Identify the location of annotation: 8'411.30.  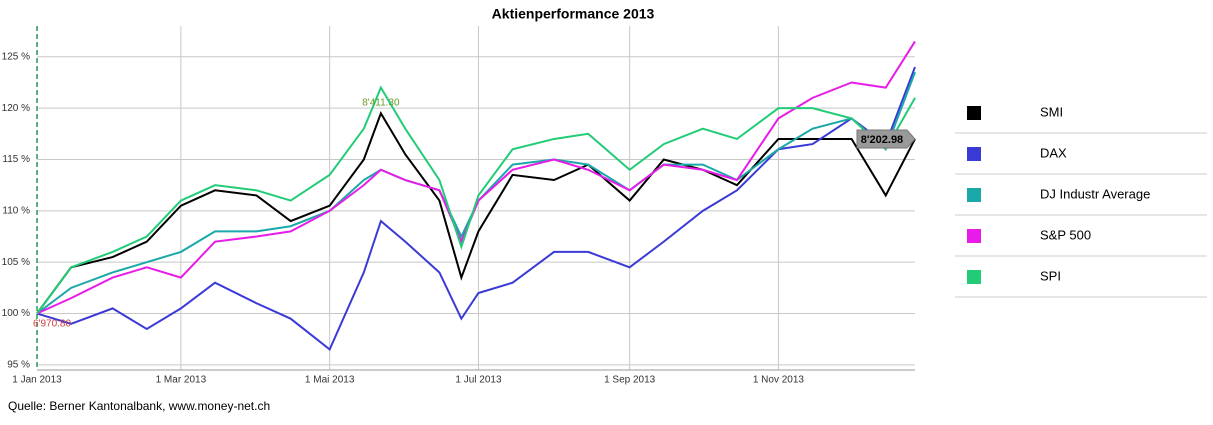
(381, 103).